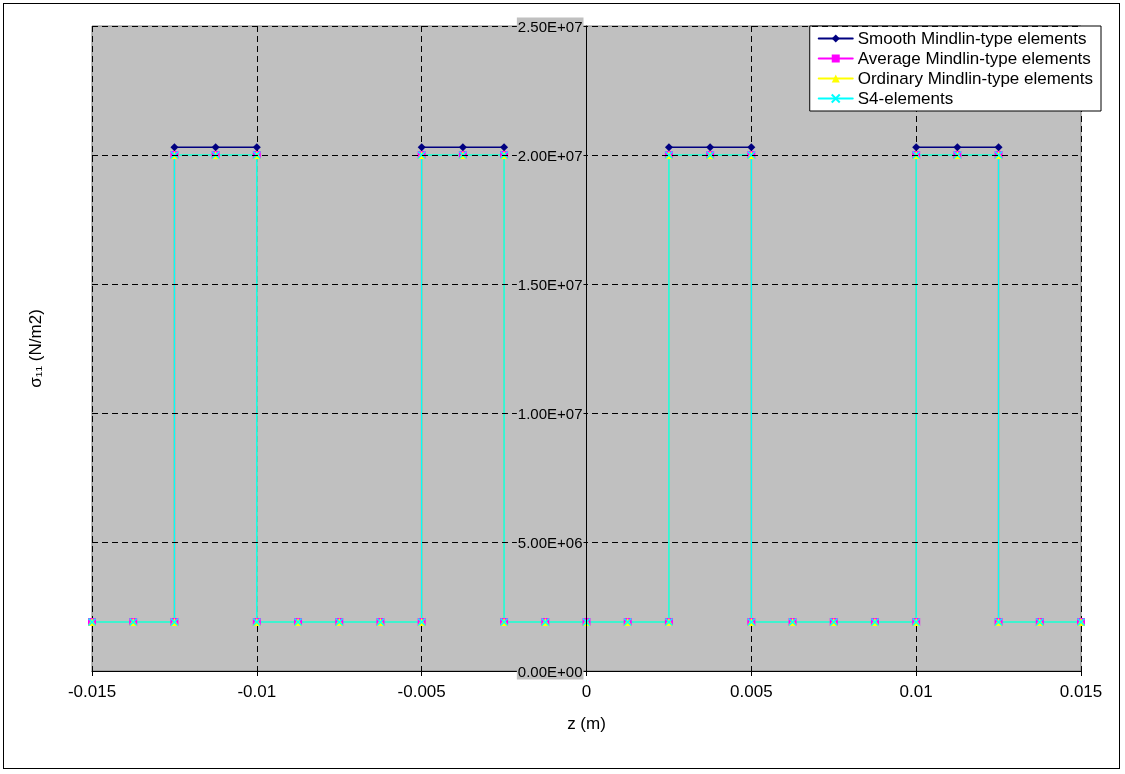 Image resolution: width=1125 pixels, height=774 pixels. Describe the element at coordinates (550, 155) in the screenshot. I see `y-tick-label: 2.00E+07` at that location.